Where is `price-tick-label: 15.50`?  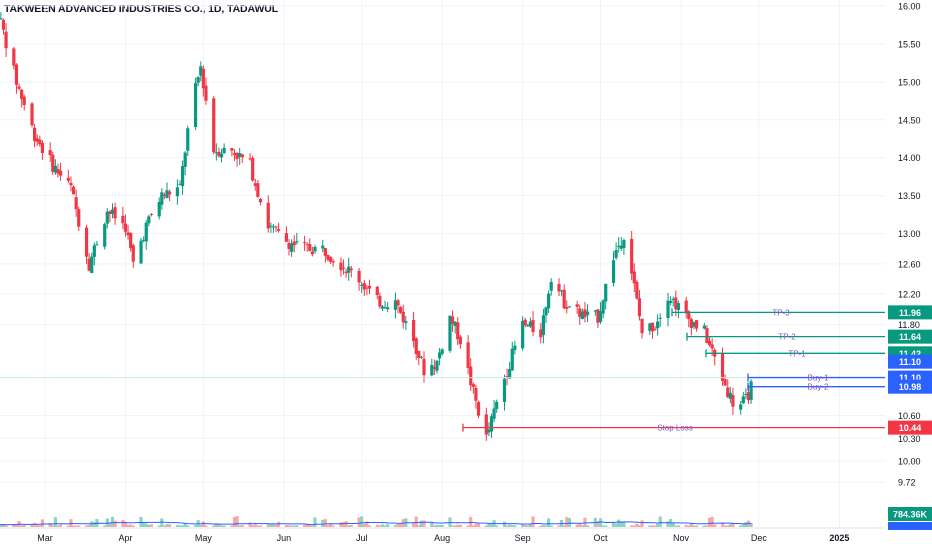
price-tick-label: 15.50 is located at coordinates (909, 44).